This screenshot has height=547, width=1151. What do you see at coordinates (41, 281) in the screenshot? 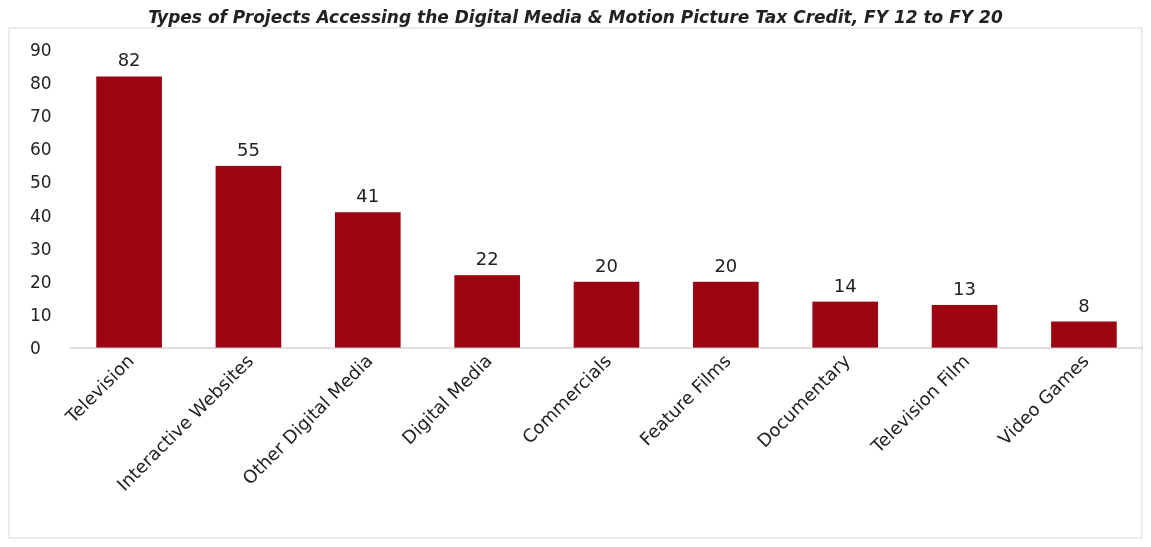
I see `y-tick-label: 20` at bounding box center [41, 281].